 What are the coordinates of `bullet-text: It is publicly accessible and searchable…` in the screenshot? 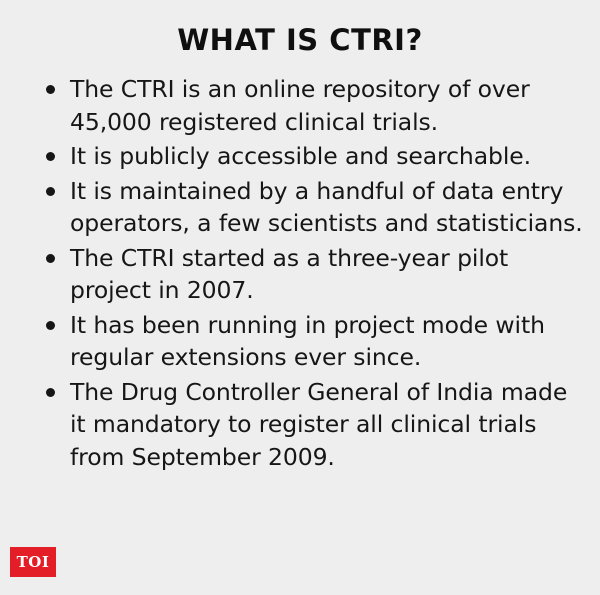 It's located at (300, 156).